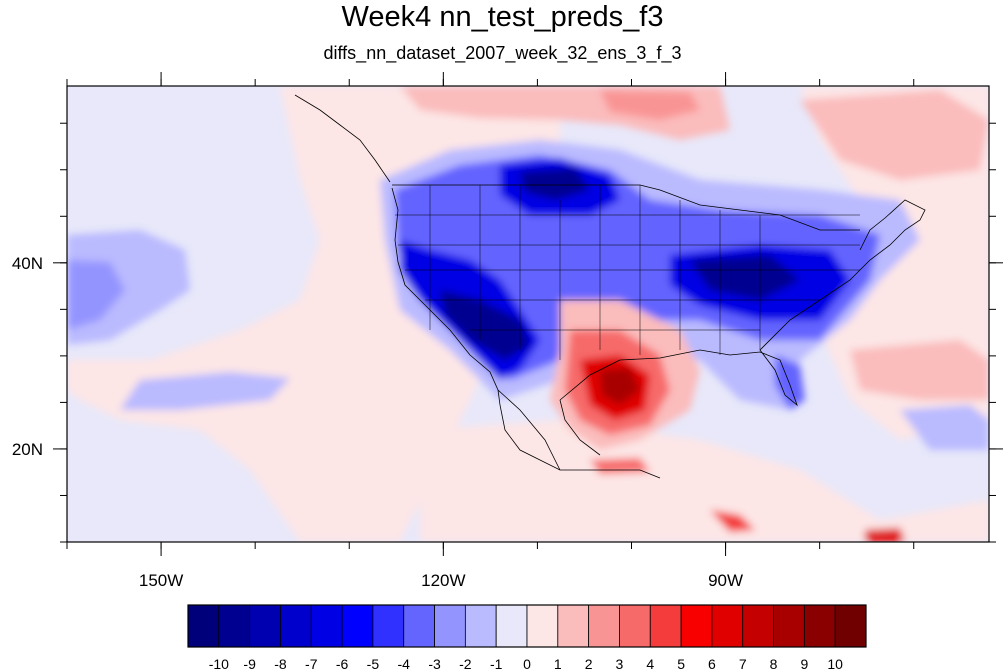  I want to click on plot-title: Week4 nn_test_preds_f3, so click(502, 17).